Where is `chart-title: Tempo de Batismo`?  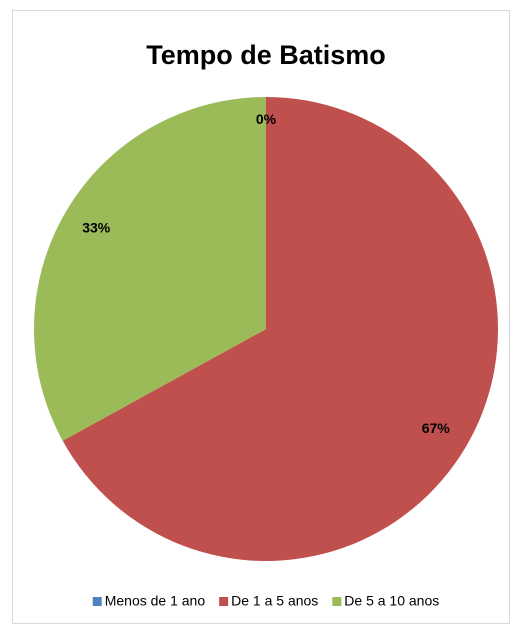 chart-title: Tempo de Batismo is located at coordinates (266, 55).